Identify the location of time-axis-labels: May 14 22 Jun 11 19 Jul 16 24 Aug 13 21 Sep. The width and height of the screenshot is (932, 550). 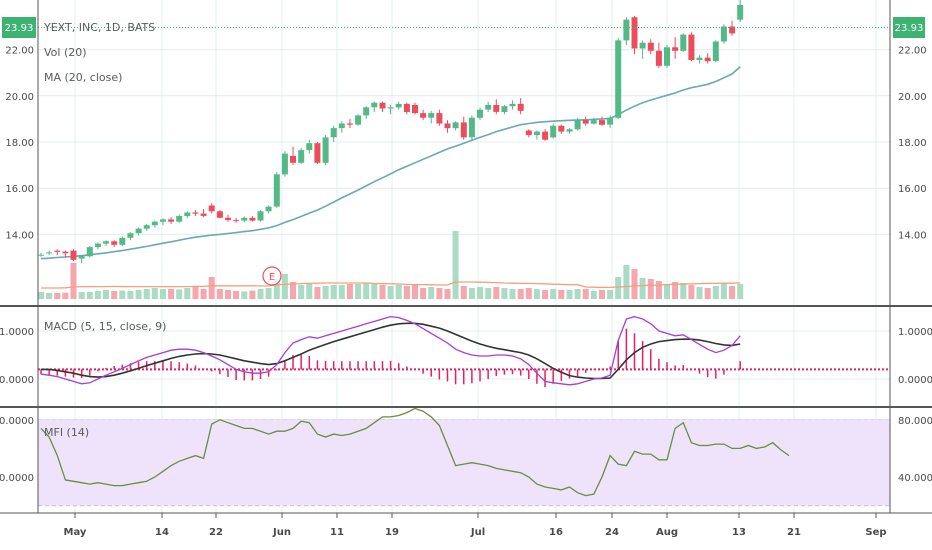
(475, 525).